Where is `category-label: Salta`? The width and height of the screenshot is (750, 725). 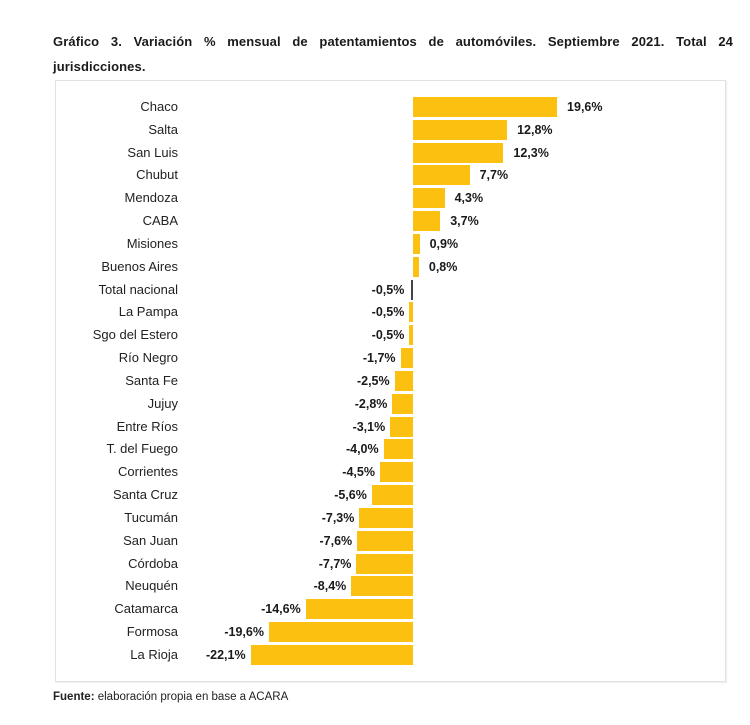
category-label: Salta is located at coordinates (163, 129).